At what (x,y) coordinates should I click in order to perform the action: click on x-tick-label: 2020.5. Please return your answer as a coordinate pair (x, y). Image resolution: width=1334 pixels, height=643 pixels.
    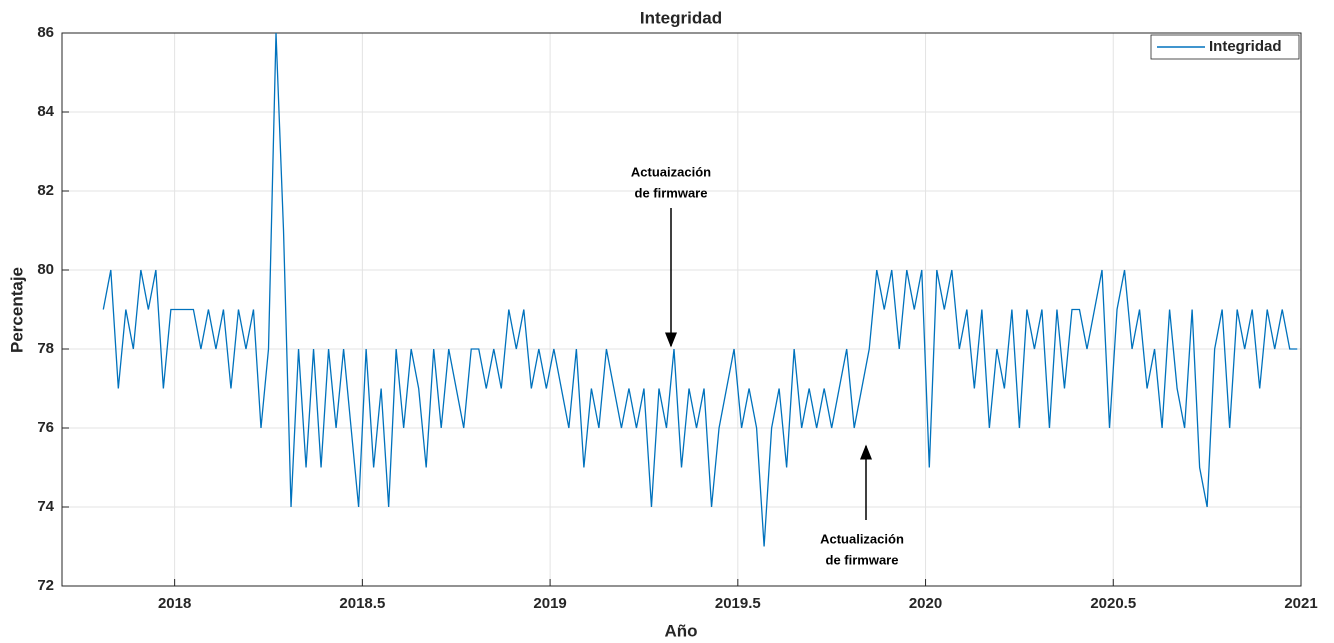
    Looking at the image, I should click on (1113, 603).